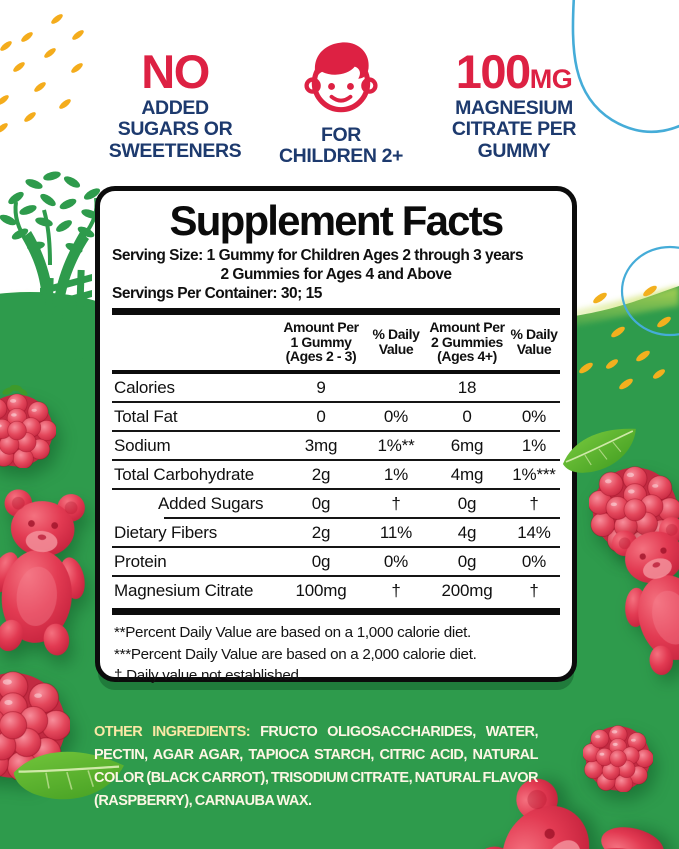 The width and height of the screenshot is (679, 849). What do you see at coordinates (175, 129) in the screenshot?
I see `badge-text-line: SUGARS OR` at bounding box center [175, 129].